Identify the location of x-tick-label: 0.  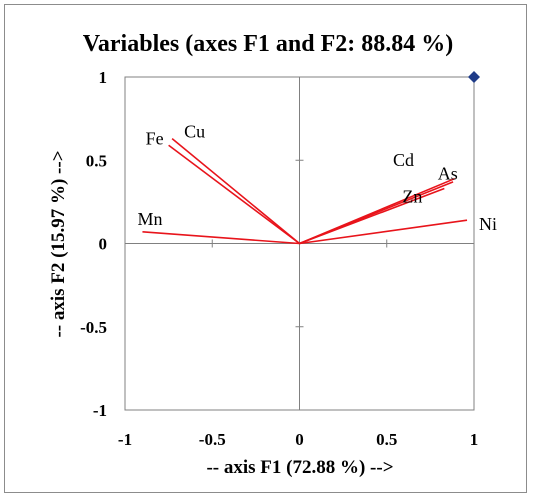
(299, 439).